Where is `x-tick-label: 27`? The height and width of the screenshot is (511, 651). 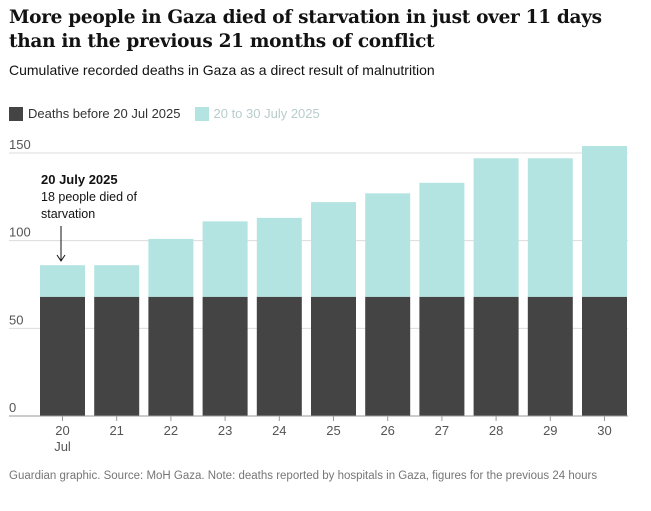 x-tick-label: 27 is located at coordinates (442, 430).